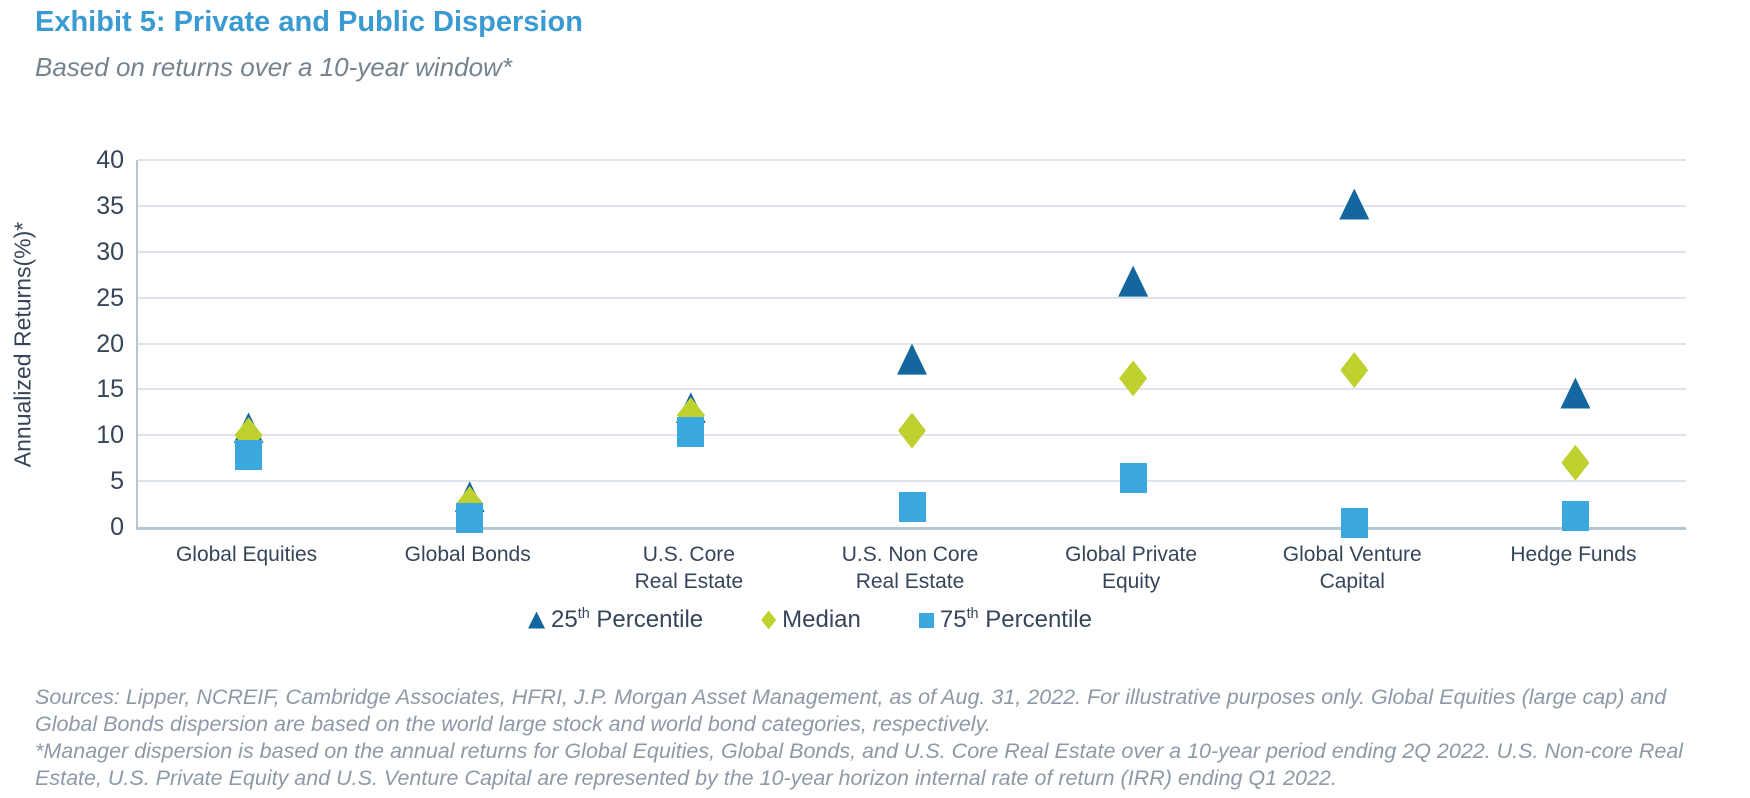  I want to click on legend-item-25-percentile: 25th Percentile, so click(615, 620).